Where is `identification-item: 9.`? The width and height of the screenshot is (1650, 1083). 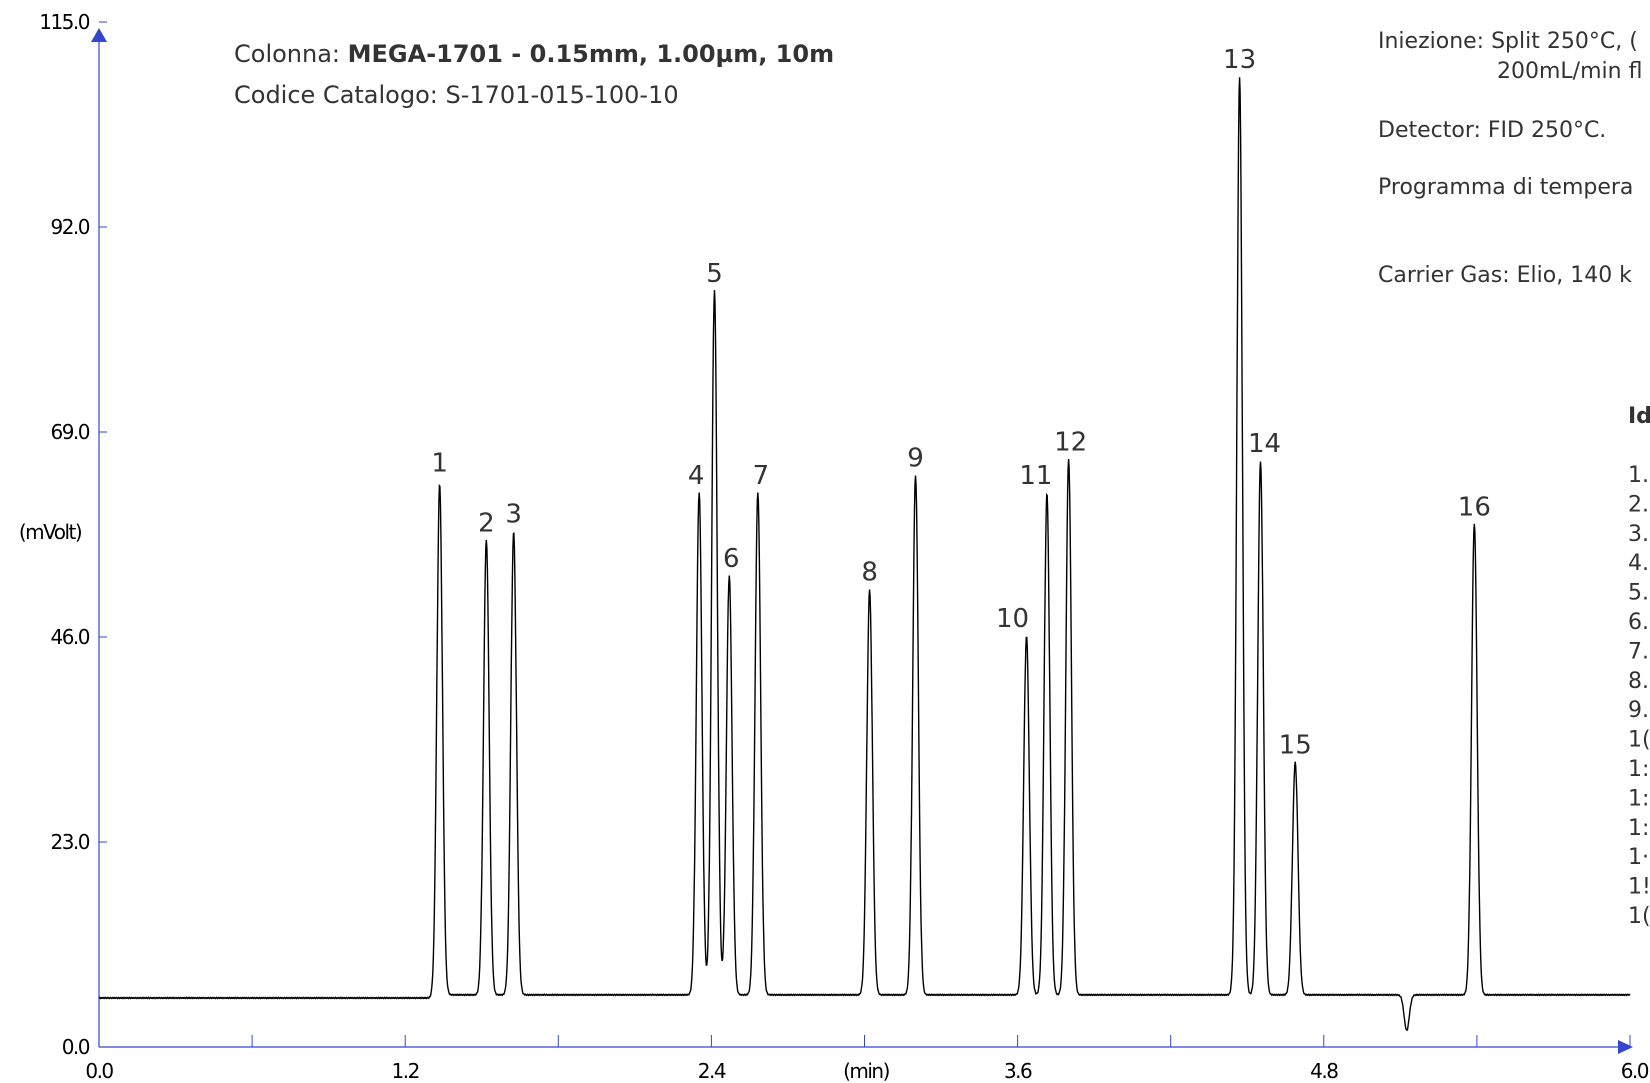 identification-item: 9. is located at coordinates (1638, 710).